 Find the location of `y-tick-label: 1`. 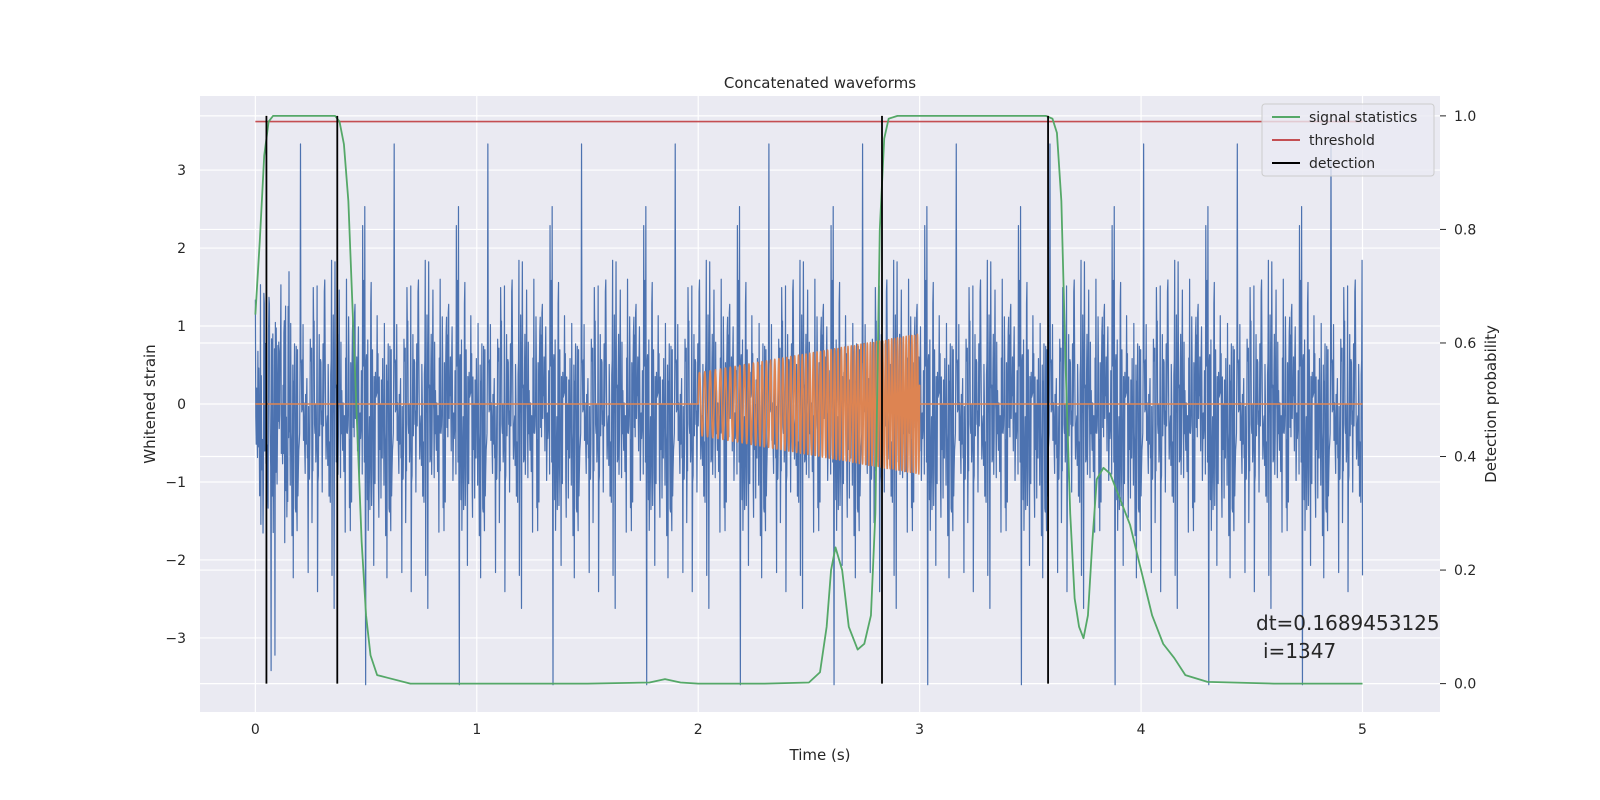

y-tick-label: 1 is located at coordinates (181, 327).